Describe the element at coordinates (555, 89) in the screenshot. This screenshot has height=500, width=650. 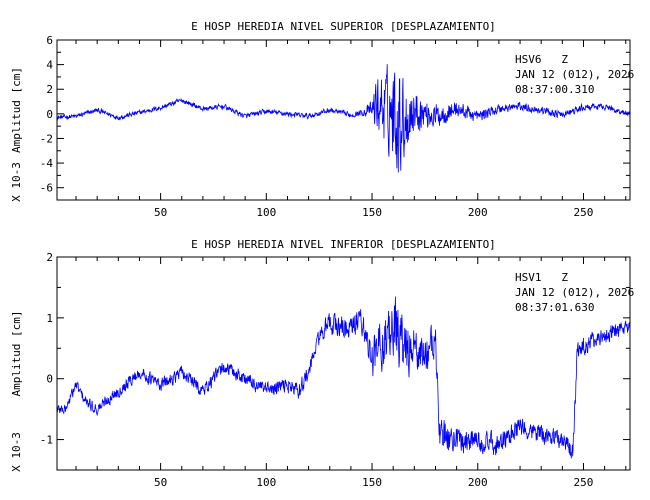
I see `upper-station-time: 08:37:00.310` at that location.